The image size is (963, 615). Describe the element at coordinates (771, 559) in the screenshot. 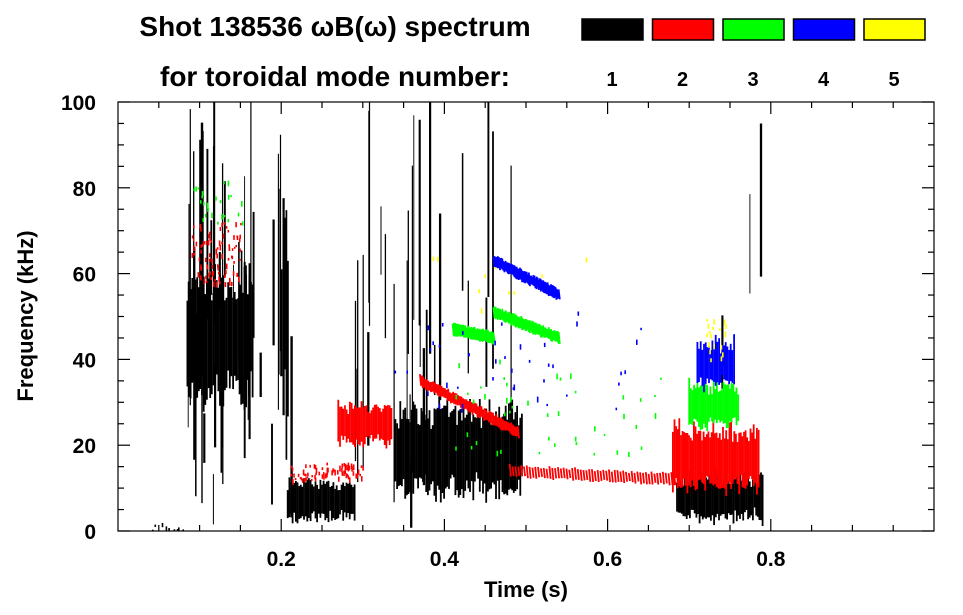

I see `x-tick-label: 0.8` at that location.